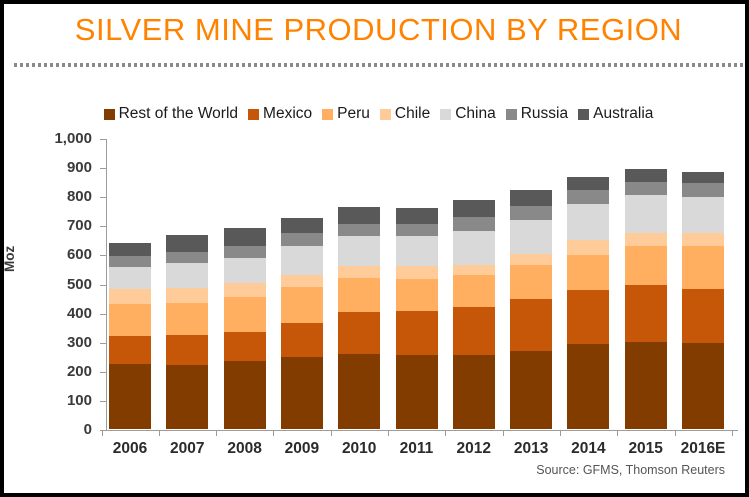 Image resolution: width=749 pixels, height=497 pixels. What do you see at coordinates (615, 114) in the screenshot?
I see `legend-item: Australia` at bounding box center [615, 114].